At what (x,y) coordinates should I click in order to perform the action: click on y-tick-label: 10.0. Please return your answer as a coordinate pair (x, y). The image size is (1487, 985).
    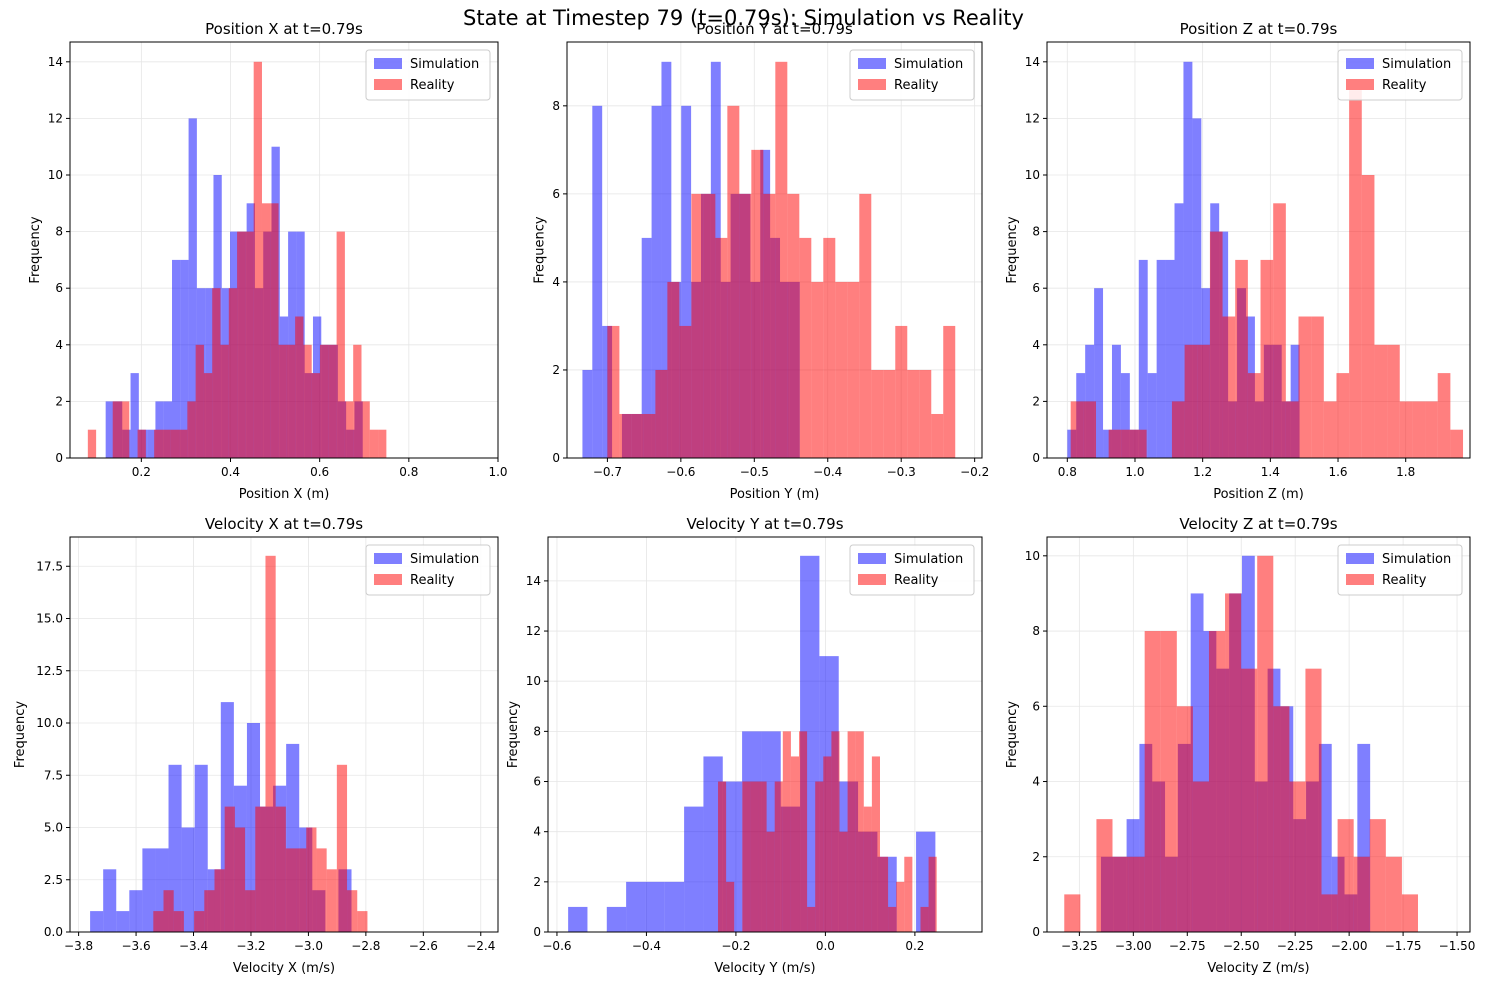
    Looking at the image, I should click on (49, 723).